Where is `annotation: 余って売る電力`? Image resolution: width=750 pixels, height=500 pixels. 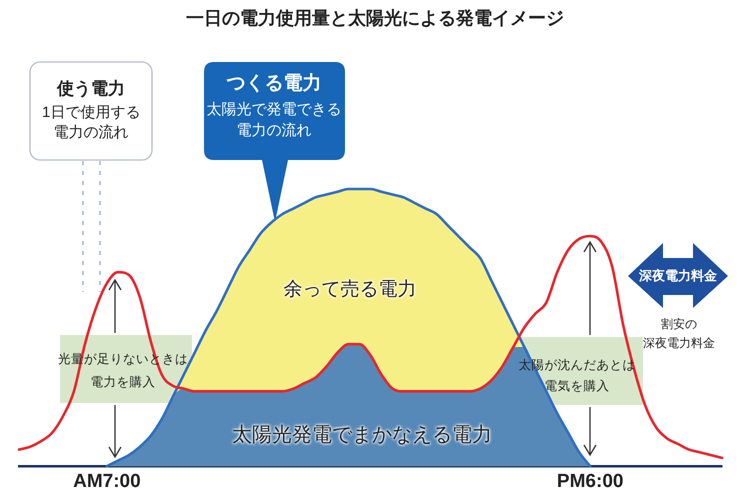
annotation: 余って売る電力 is located at coordinates (350, 290).